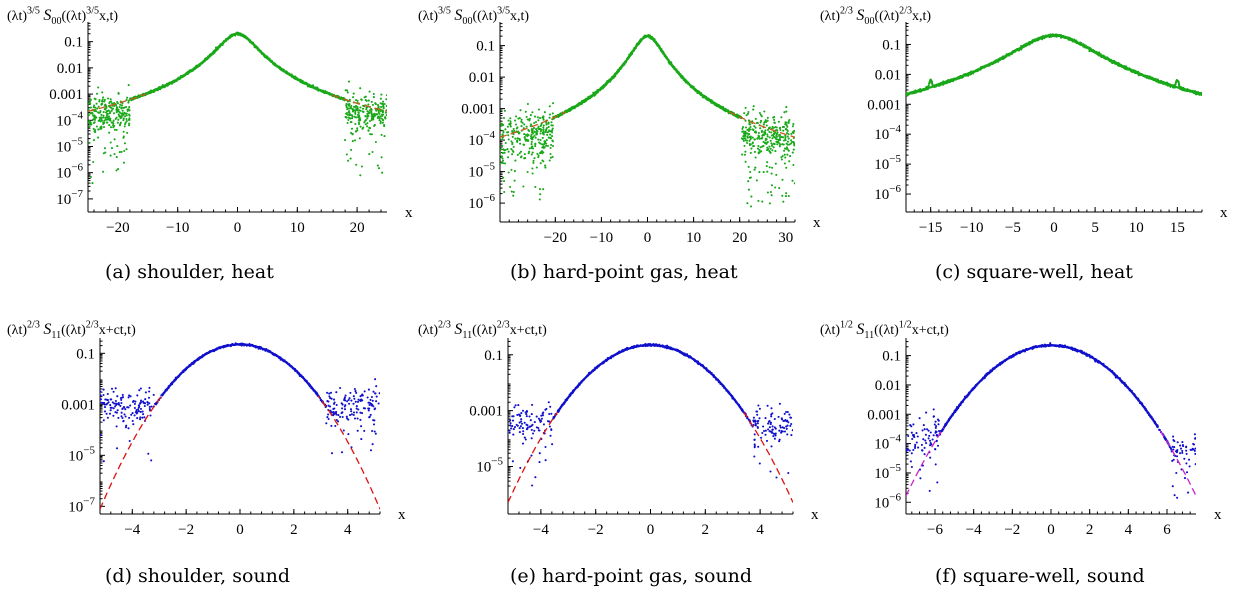 Image resolution: width=1238 pixels, height=599 pixels. I want to click on y-tick-label: 10−4, so click(887, 133).